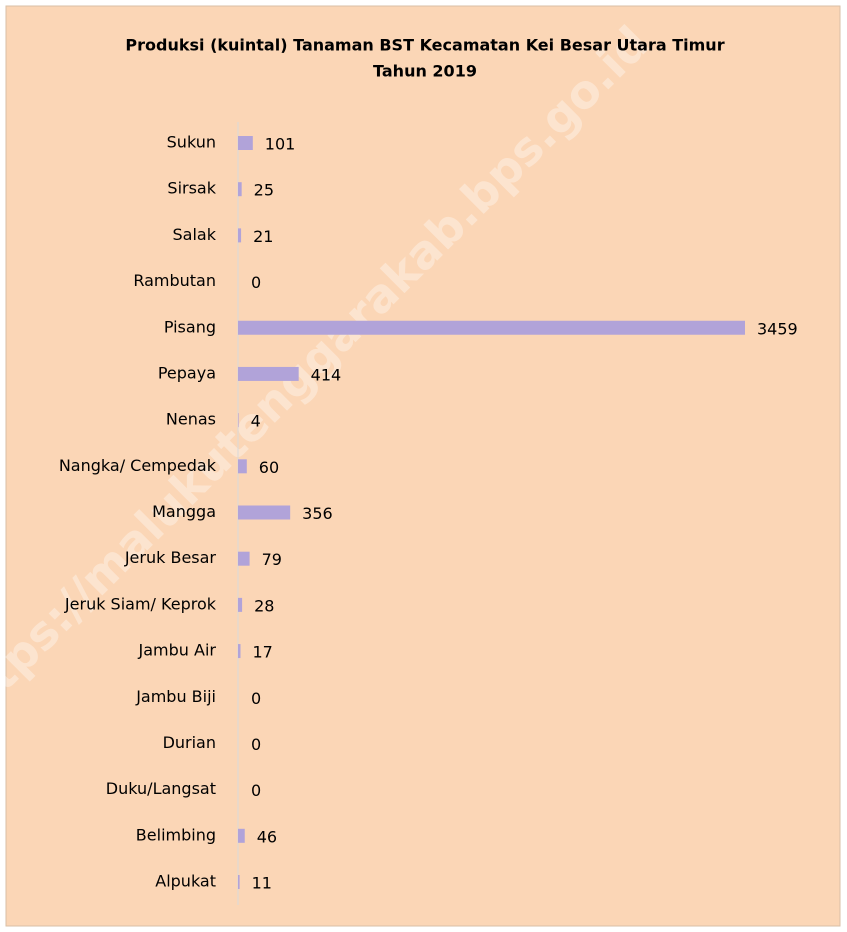 Image resolution: width=847 pixels, height=932 pixels. What do you see at coordinates (175, 696) in the screenshot?
I see `y-tick-label: Jambu Biji` at bounding box center [175, 696].